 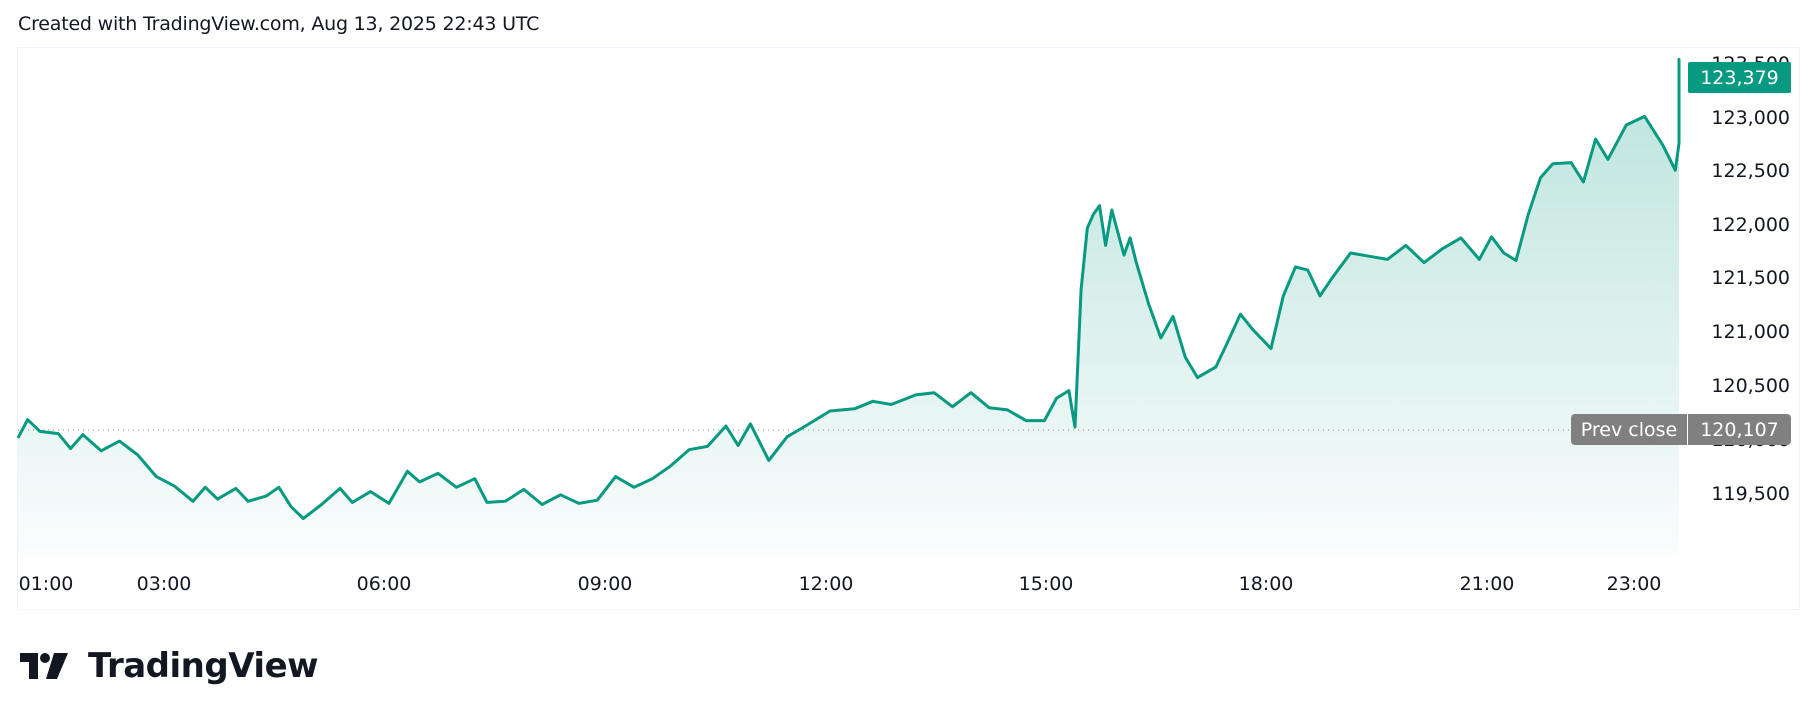 I want to click on x-tick: 09:00, so click(x=605, y=584).